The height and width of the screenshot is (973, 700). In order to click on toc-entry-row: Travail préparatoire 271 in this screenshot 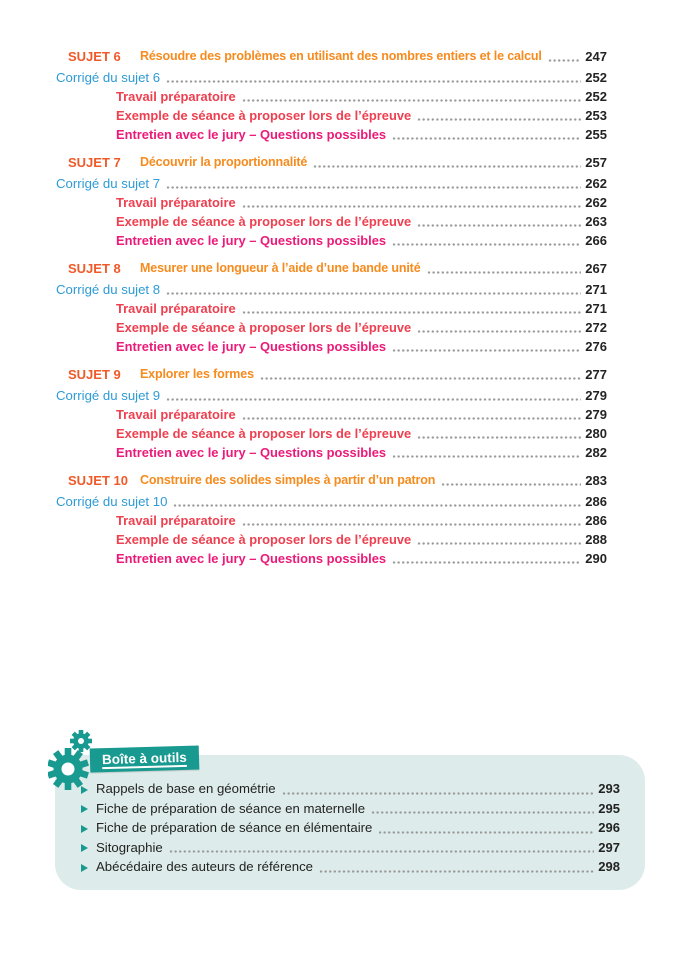, I will do `click(331, 308)`.